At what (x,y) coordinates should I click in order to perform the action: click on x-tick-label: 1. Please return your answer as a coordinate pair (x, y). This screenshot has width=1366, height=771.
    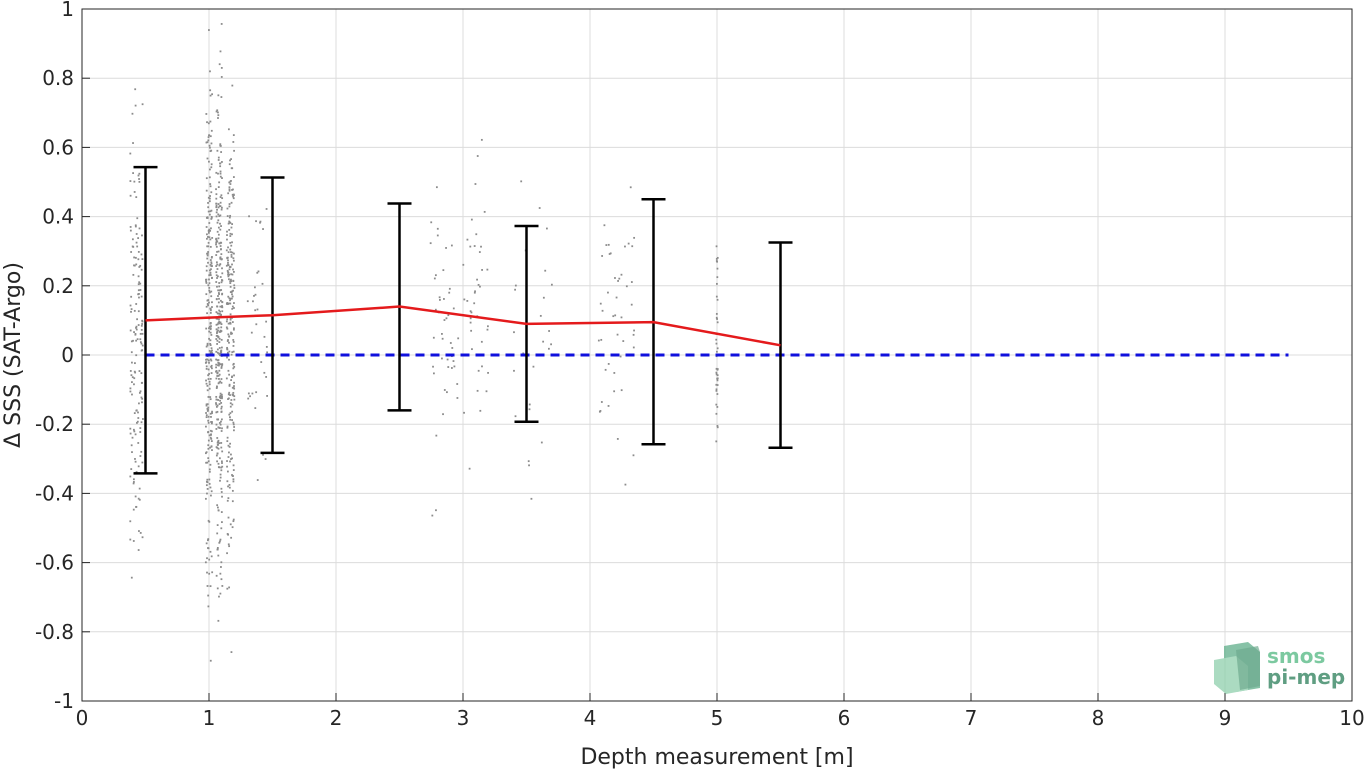
    Looking at the image, I should click on (209, 718).